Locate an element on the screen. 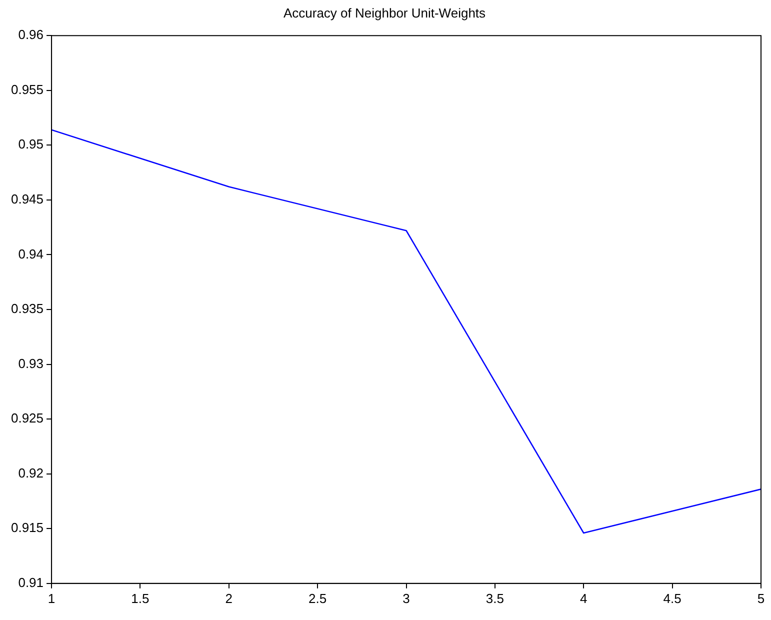  x-tick-label: 3.5 is located at coordinates (495, 598).